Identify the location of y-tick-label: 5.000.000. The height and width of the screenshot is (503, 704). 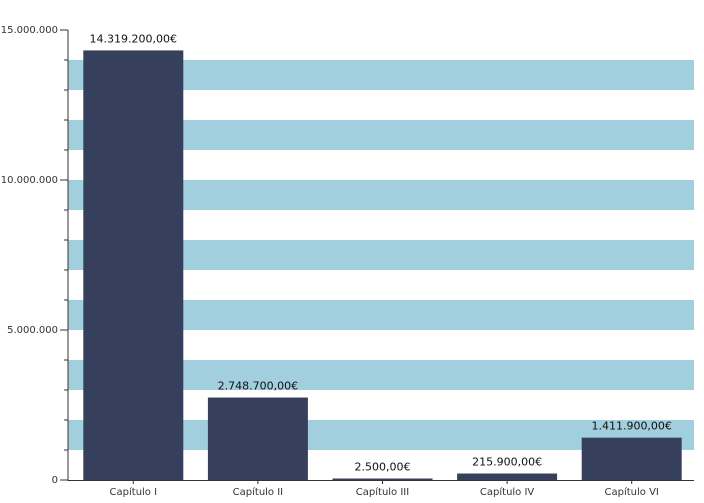
(32, 330).